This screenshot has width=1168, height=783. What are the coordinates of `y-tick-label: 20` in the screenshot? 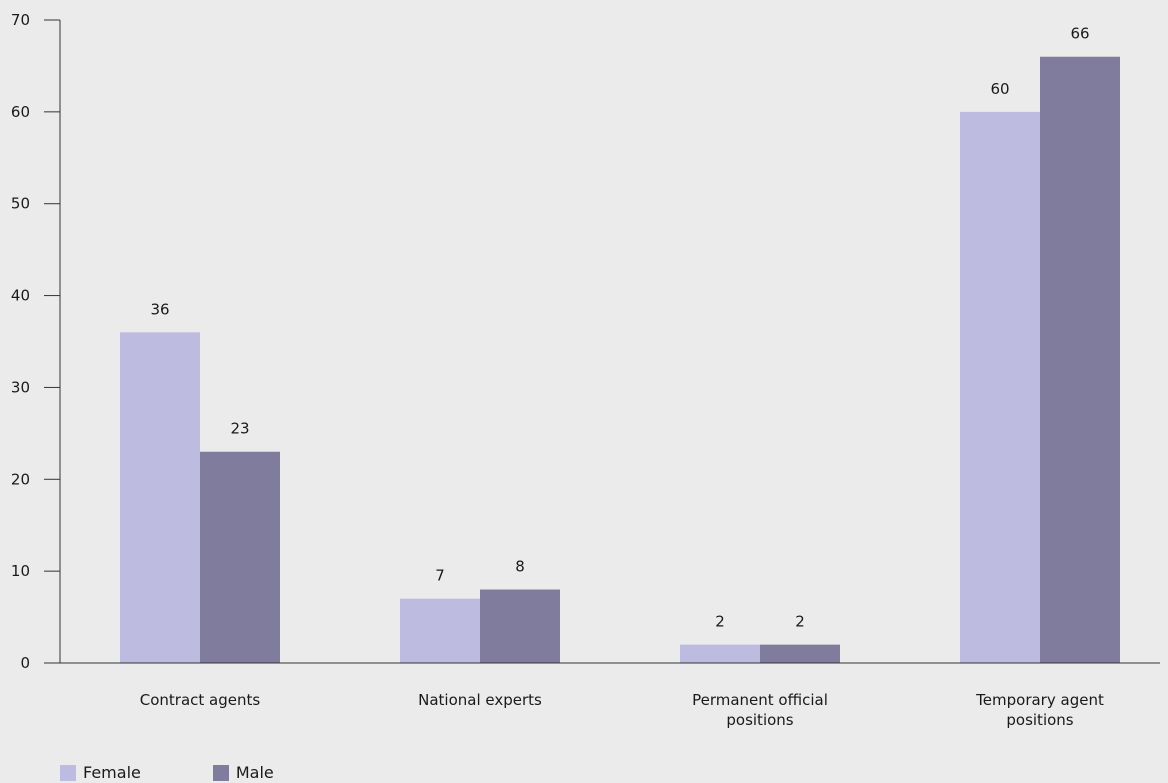 It's located at (20, 479).